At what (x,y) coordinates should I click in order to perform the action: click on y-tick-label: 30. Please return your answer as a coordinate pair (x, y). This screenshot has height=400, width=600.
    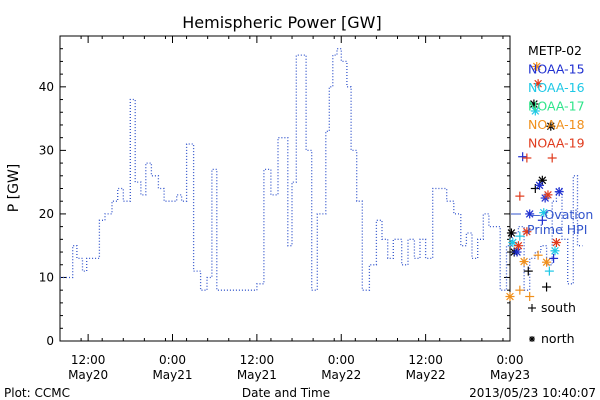
    Looking at the image, I should click on (46, 150).